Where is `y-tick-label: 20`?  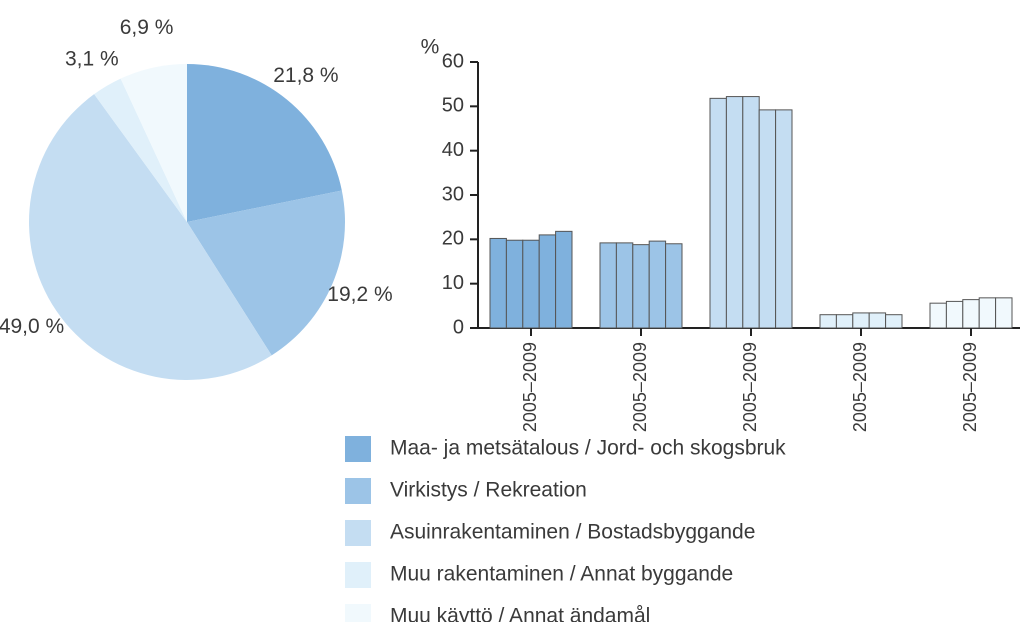 y-tick-label: 20 is located at coordinates (453, 239).